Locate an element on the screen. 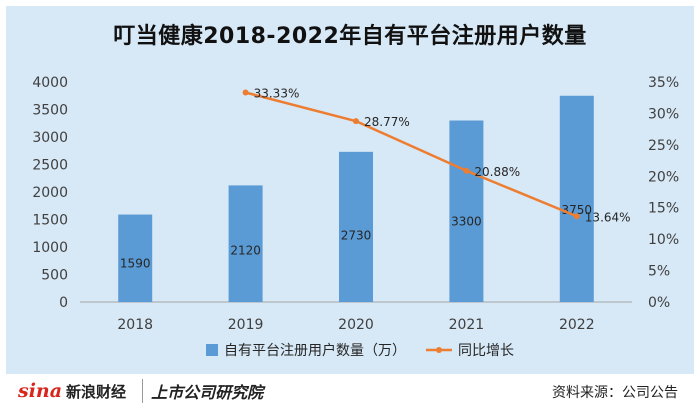 This screenshot has height=418, width=700. x-tick-label: 2018 is located at coordinates (135, 325).